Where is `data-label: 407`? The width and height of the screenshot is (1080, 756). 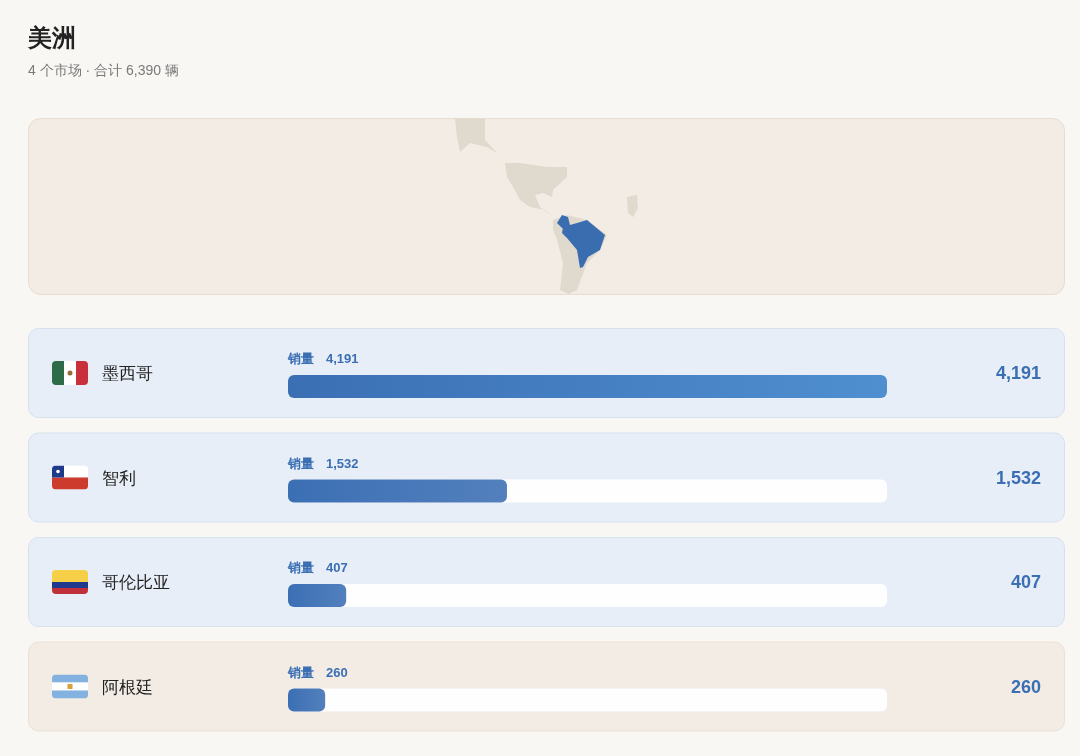
data-label: 407 is located at coordinates (1025, 582).